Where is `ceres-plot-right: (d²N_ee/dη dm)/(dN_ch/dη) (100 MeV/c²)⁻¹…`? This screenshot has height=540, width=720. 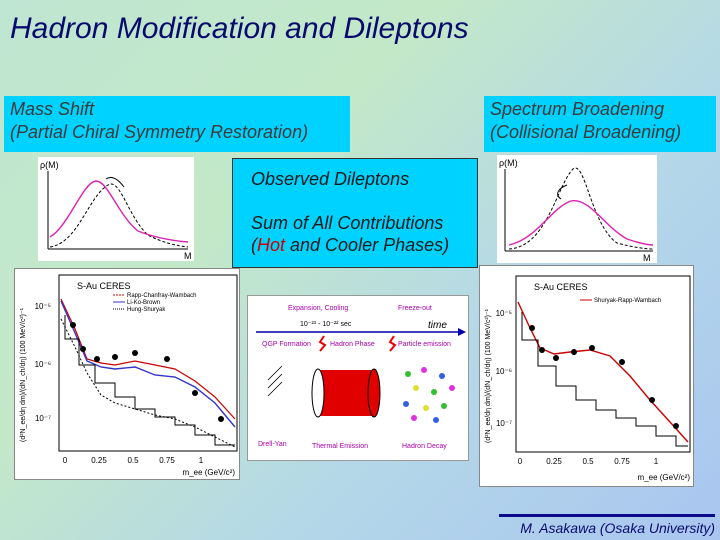 ceres-plot-right: (d²N_ee/dη dm)/(dN_ch/dη) (100 MeV/c²)⁻¹… is located at coordinates (586, 376).